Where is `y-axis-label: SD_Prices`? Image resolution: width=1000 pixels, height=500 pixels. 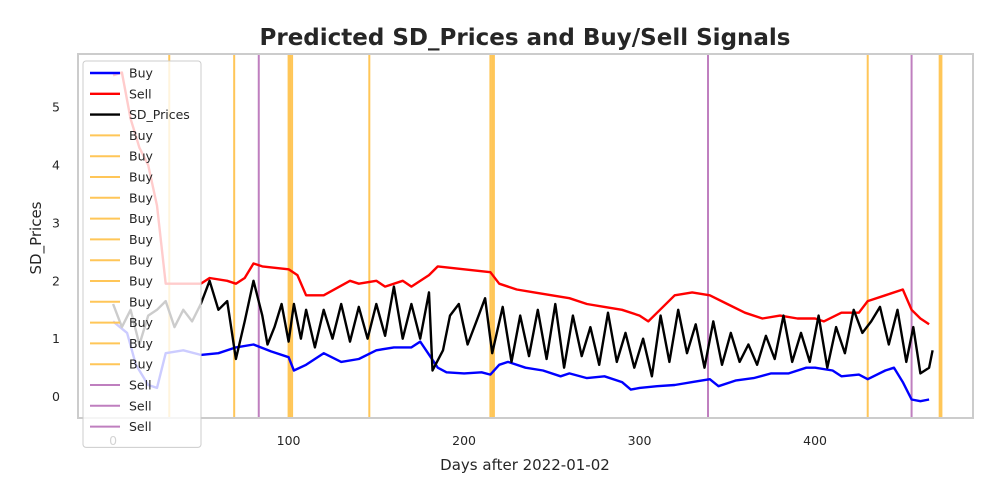
y-axis-label: SD_Prices is located at coordinates (36, 237).